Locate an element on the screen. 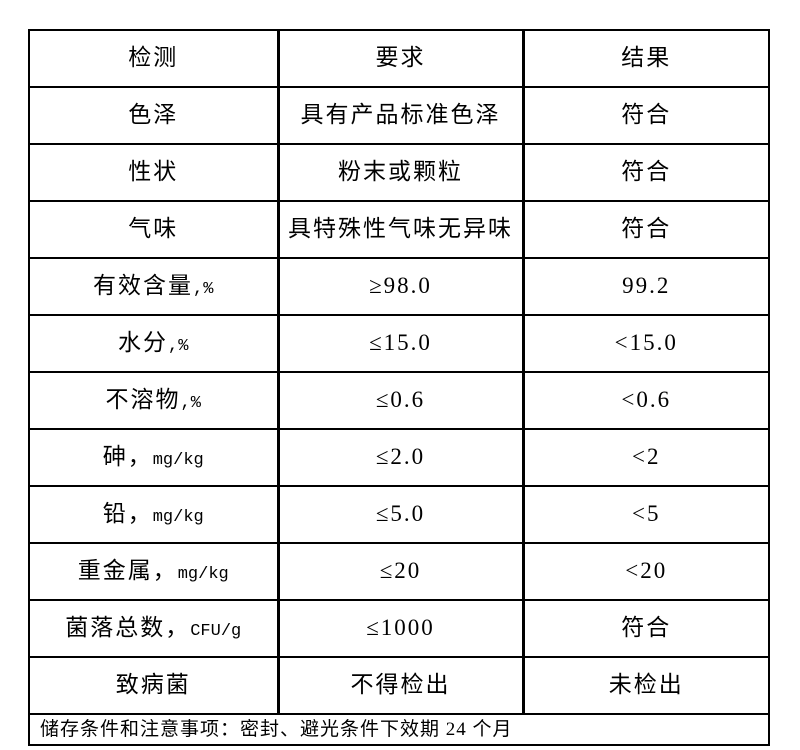 This screenshot has width=800, height=750. test-name-cell: 铅，mg/kg is located at coordinates (153, 514).